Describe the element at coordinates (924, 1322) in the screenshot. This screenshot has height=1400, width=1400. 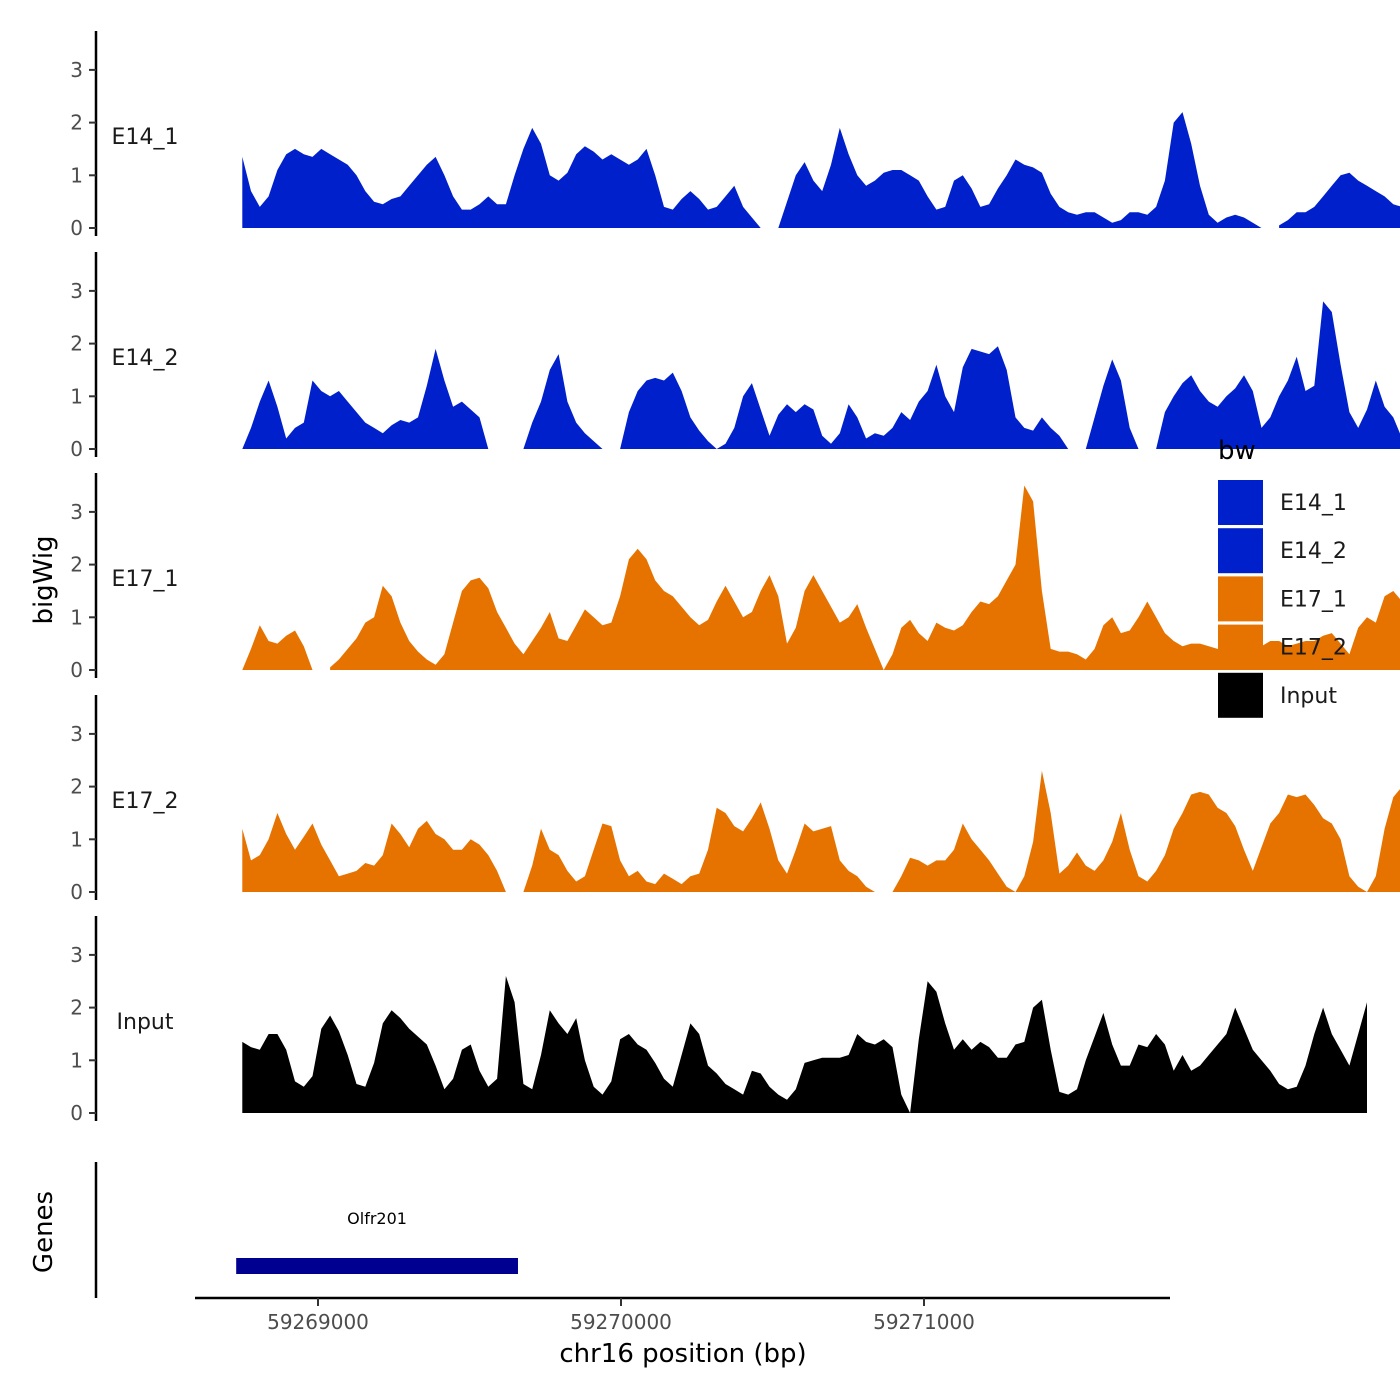
I see `x-tick-label: 59271000` at that location.